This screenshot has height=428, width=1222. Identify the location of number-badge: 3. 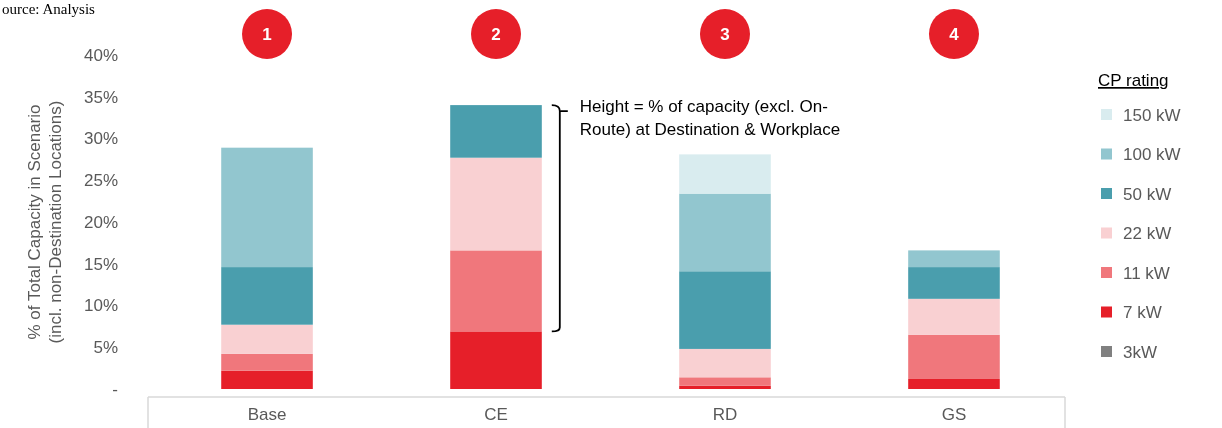
(725, 34).